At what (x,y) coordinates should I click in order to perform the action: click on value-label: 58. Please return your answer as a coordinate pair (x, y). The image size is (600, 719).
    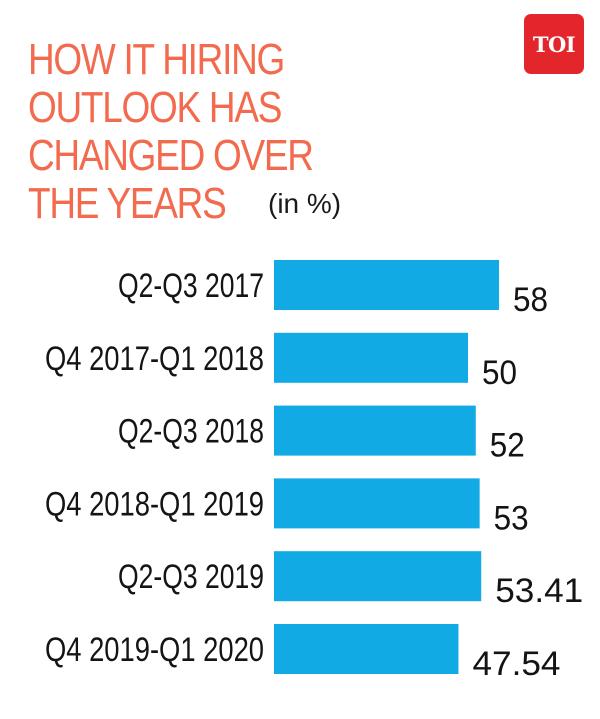
    Looking at the image, I should click on (530, 300).